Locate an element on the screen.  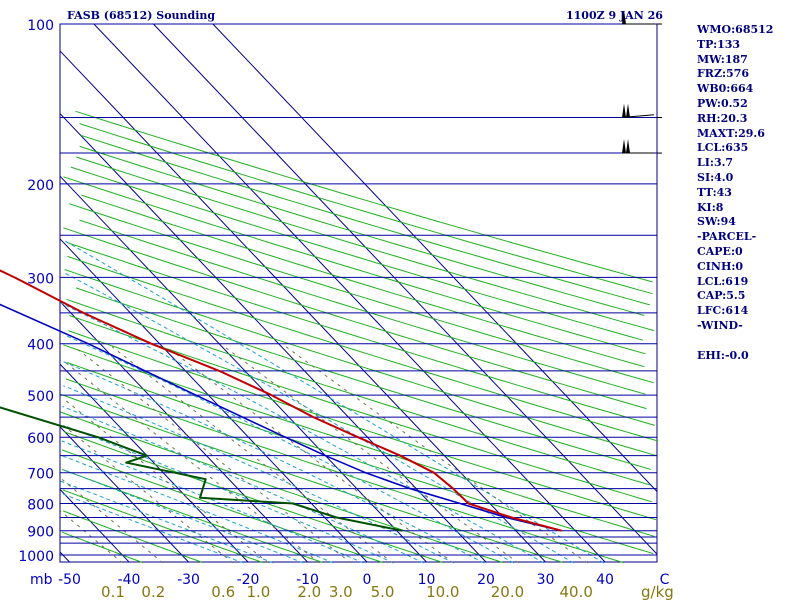
stat-mw: MW:187 is located at coordinates (722, 59).